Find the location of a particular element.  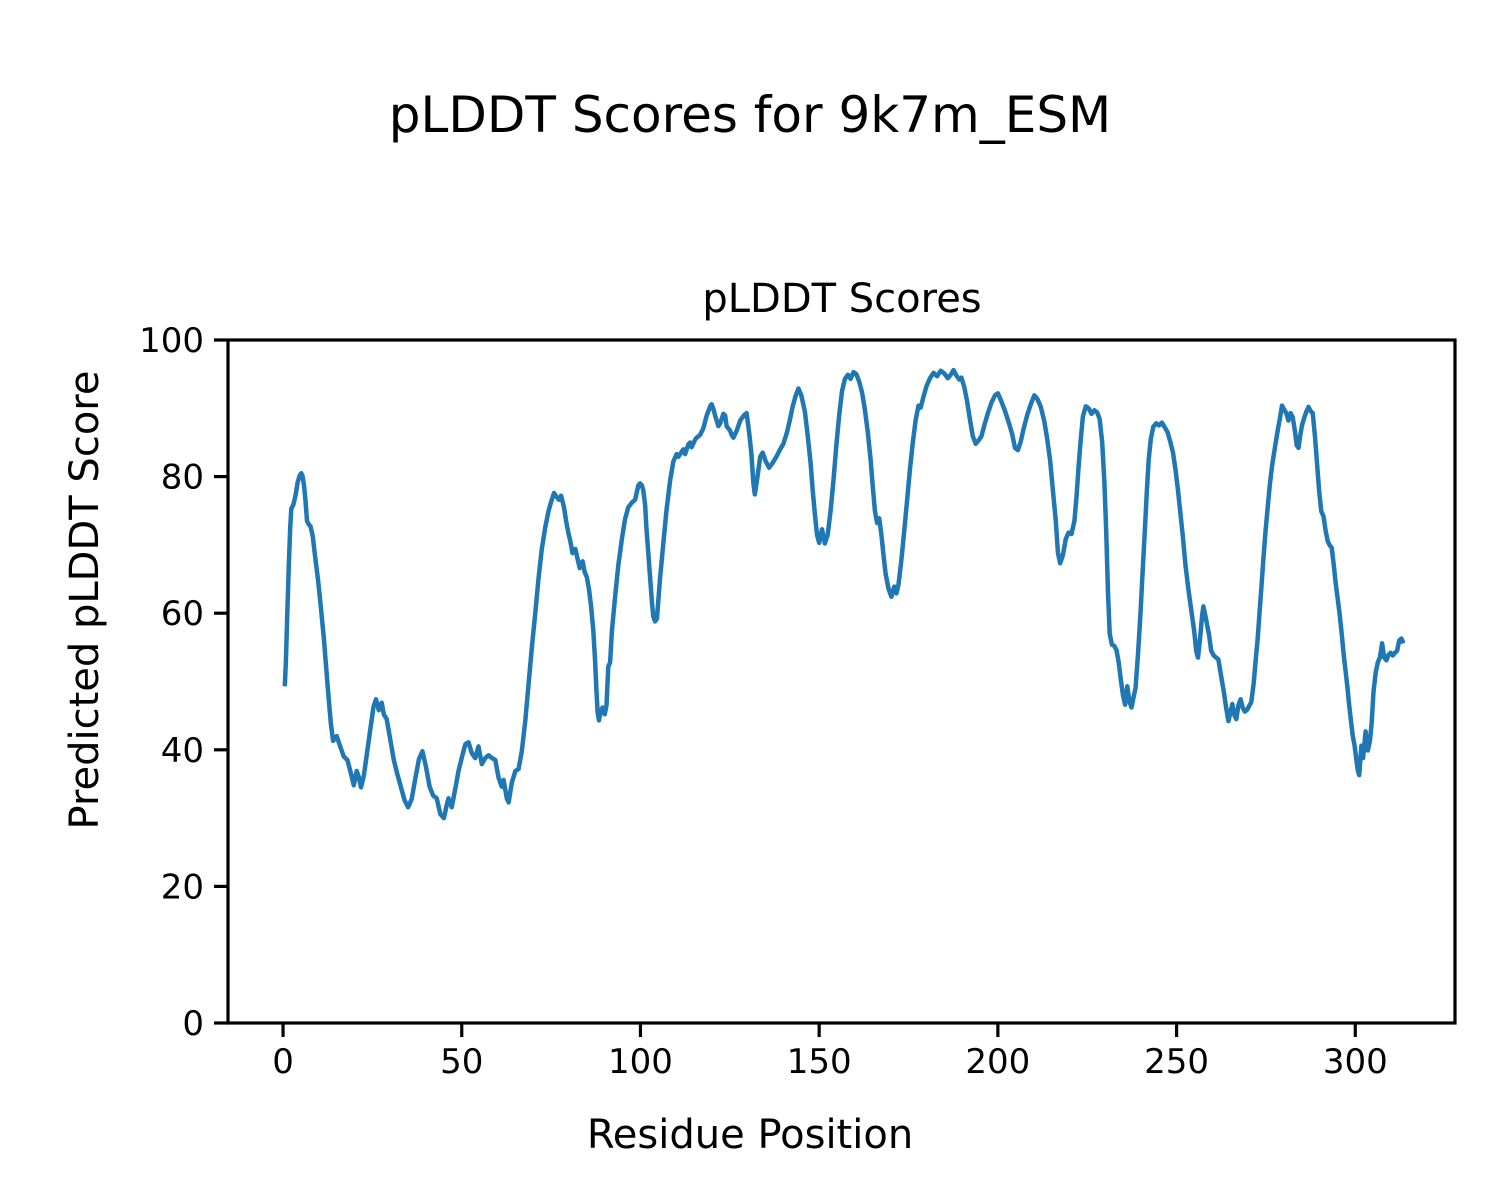

y-tick-label: 80 is located at coordinates (182, 478).